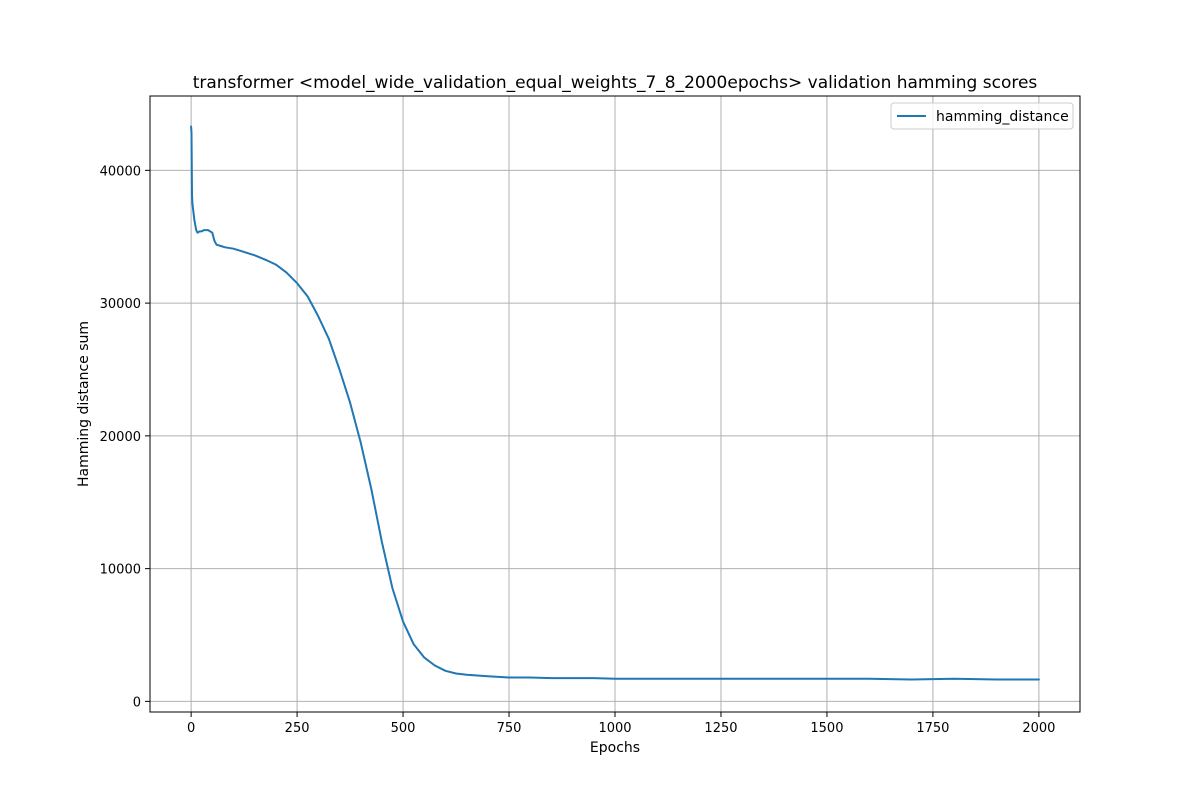 The height and width of the screenshot is (800, 1200). Describe the element at coordinates (509, 728) in the screenshot. I see `x-tick-label: 750` at that location.